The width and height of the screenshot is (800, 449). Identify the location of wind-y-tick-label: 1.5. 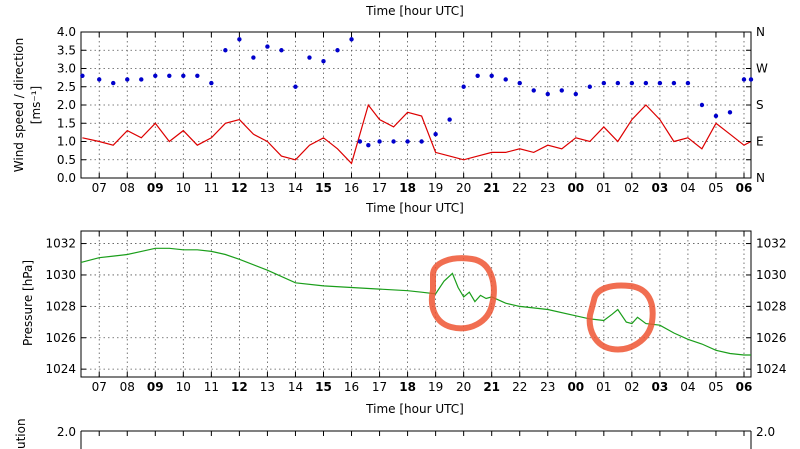
(66, 123).